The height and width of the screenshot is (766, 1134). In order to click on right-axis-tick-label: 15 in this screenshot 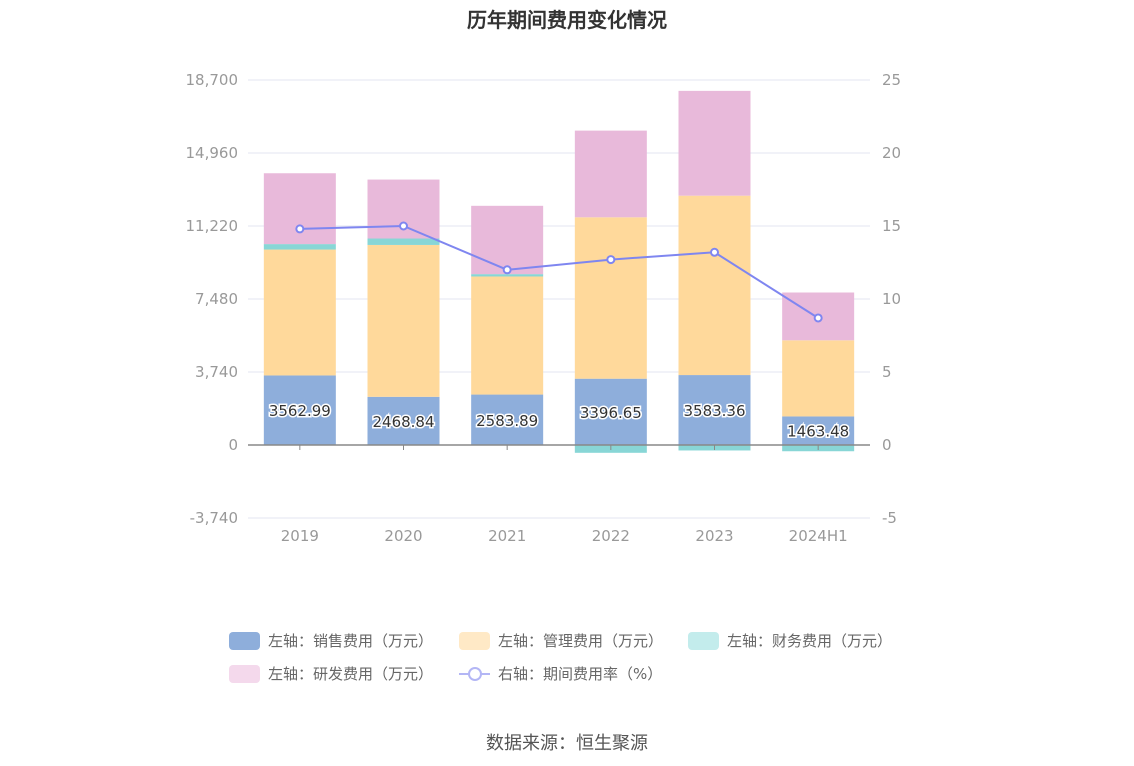, I will do `click(891, 226)`.